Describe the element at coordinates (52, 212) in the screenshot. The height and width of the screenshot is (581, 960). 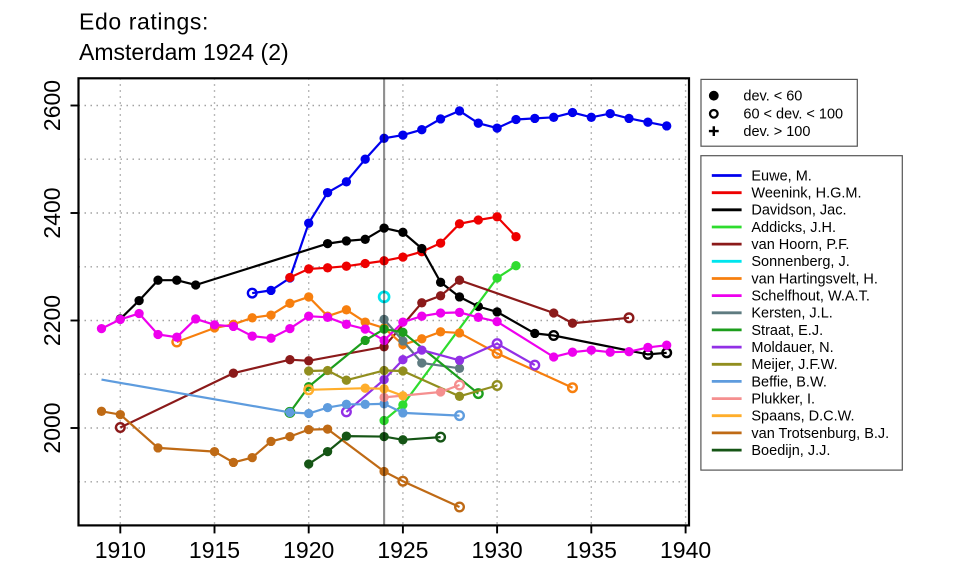
I see `svg-text: 2400` at that location.